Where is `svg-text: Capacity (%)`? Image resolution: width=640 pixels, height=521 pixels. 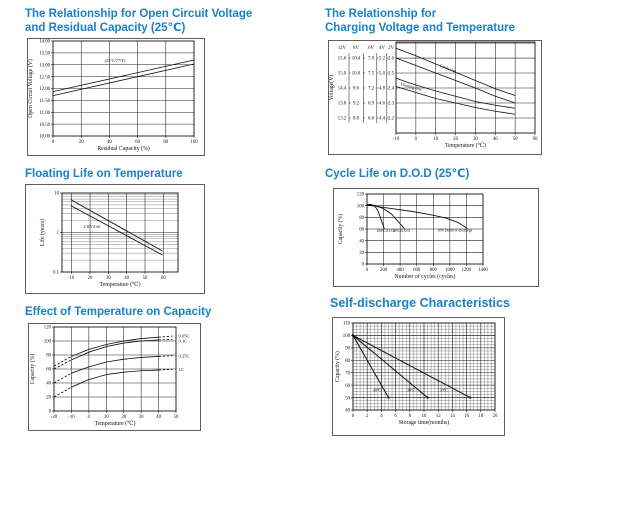 svg-text: Capacity (%) is located at coordinates (337, 366).